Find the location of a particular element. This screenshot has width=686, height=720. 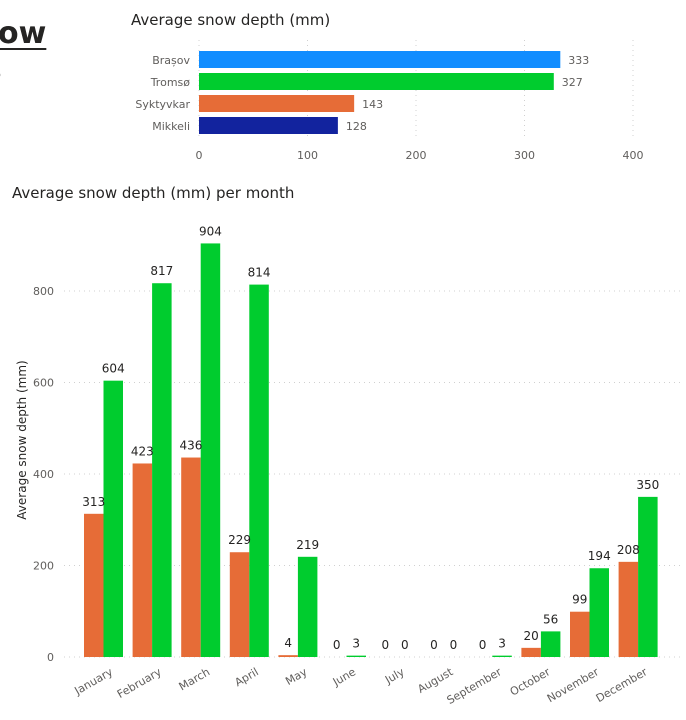

data-label: 817 is located at coordinates (161, 271).